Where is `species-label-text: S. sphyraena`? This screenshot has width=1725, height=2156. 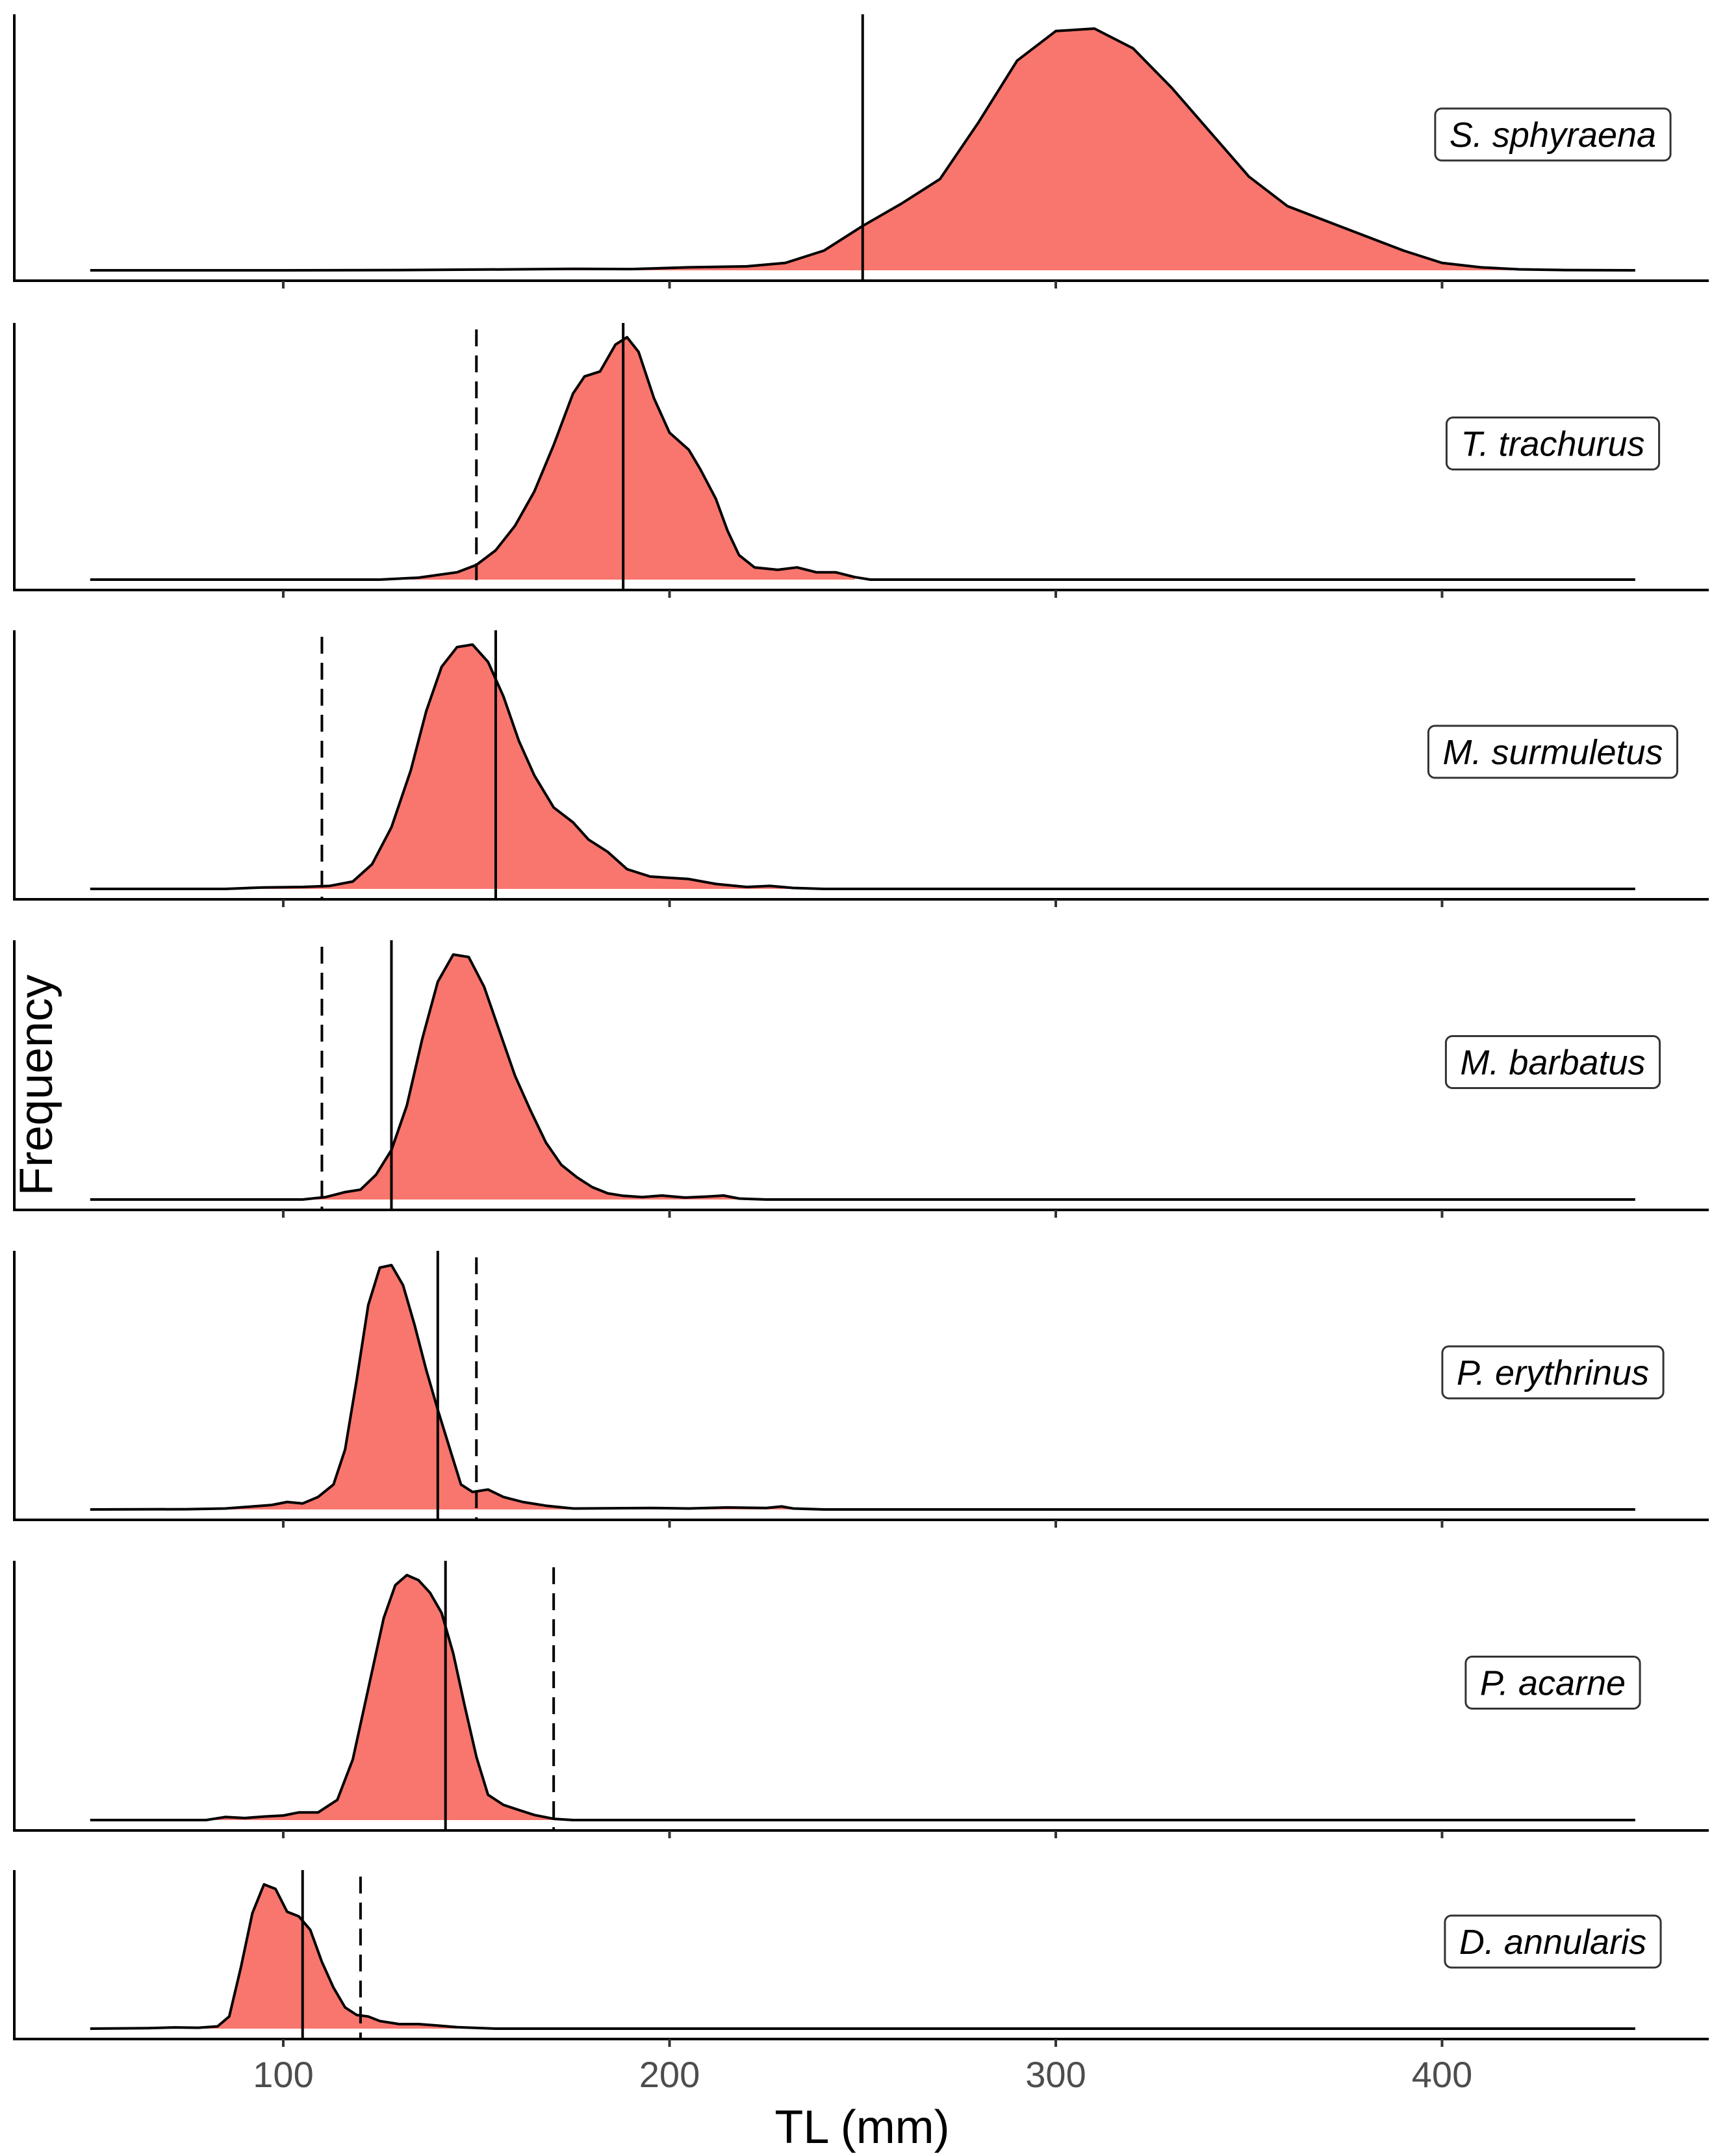 species-label-text: S. sphyraena is located at coordinates (1553, 135).